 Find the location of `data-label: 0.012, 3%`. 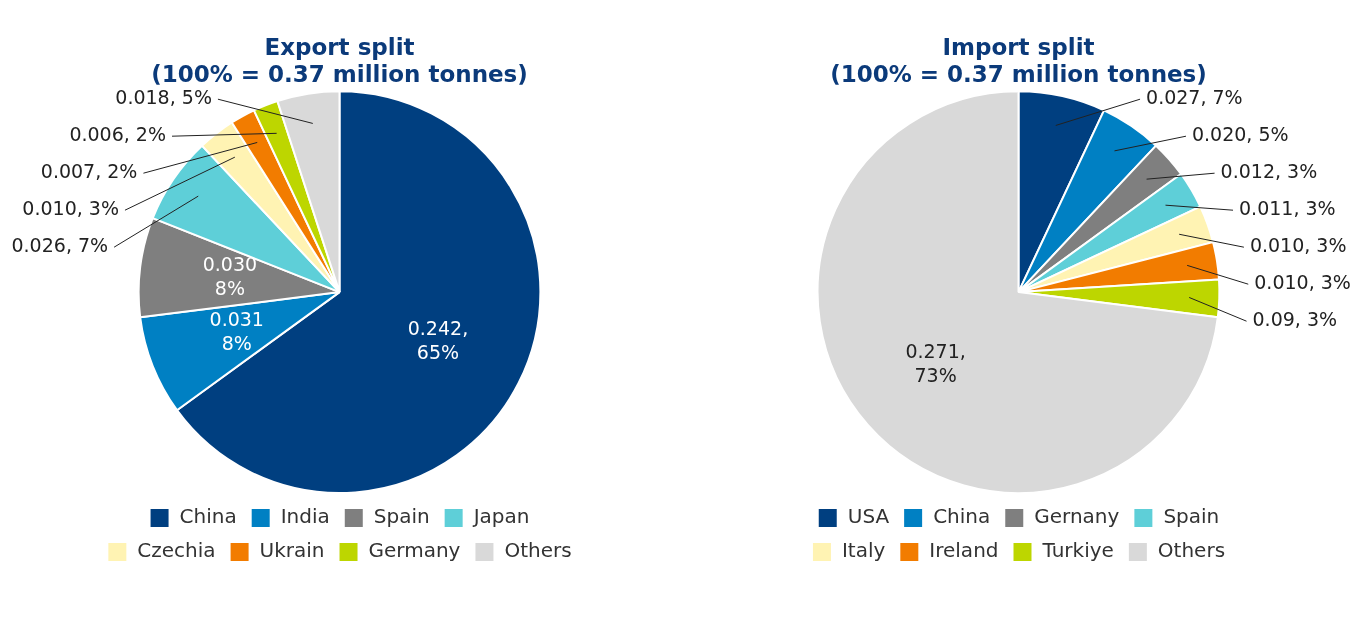

data-label: 0.012, 3% is located at coordinates (1269, 171).